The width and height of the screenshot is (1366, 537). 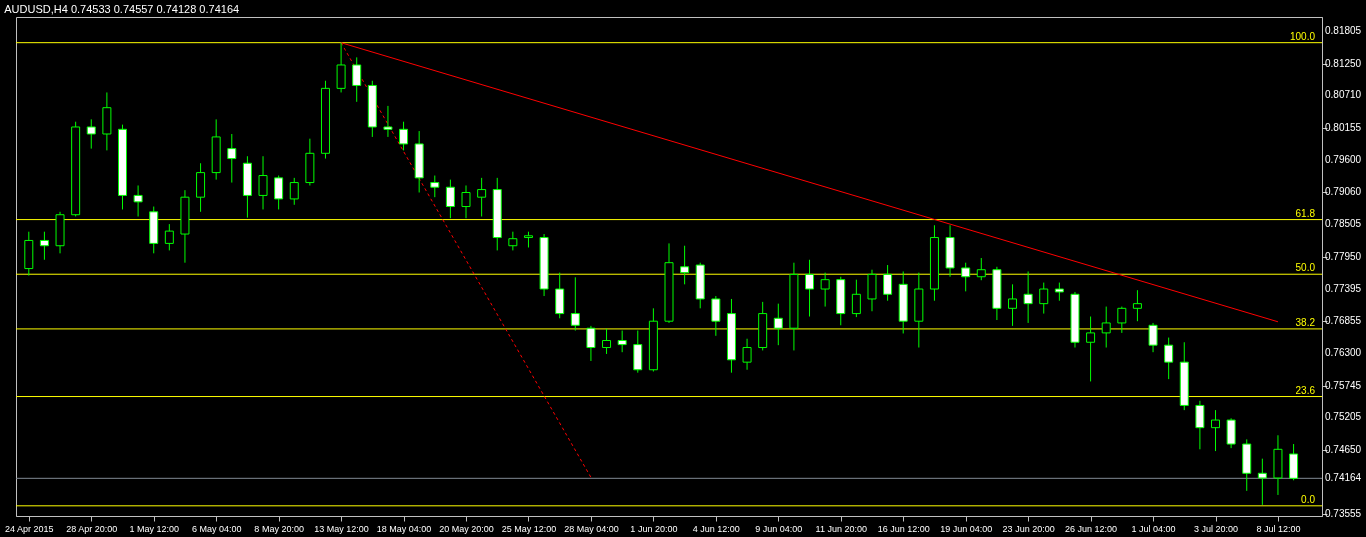 What do you see at coordinates (1343, 63) in the screenshot?
I see `y-tick-label: 0.81250` at bounding box center [1343, 63].